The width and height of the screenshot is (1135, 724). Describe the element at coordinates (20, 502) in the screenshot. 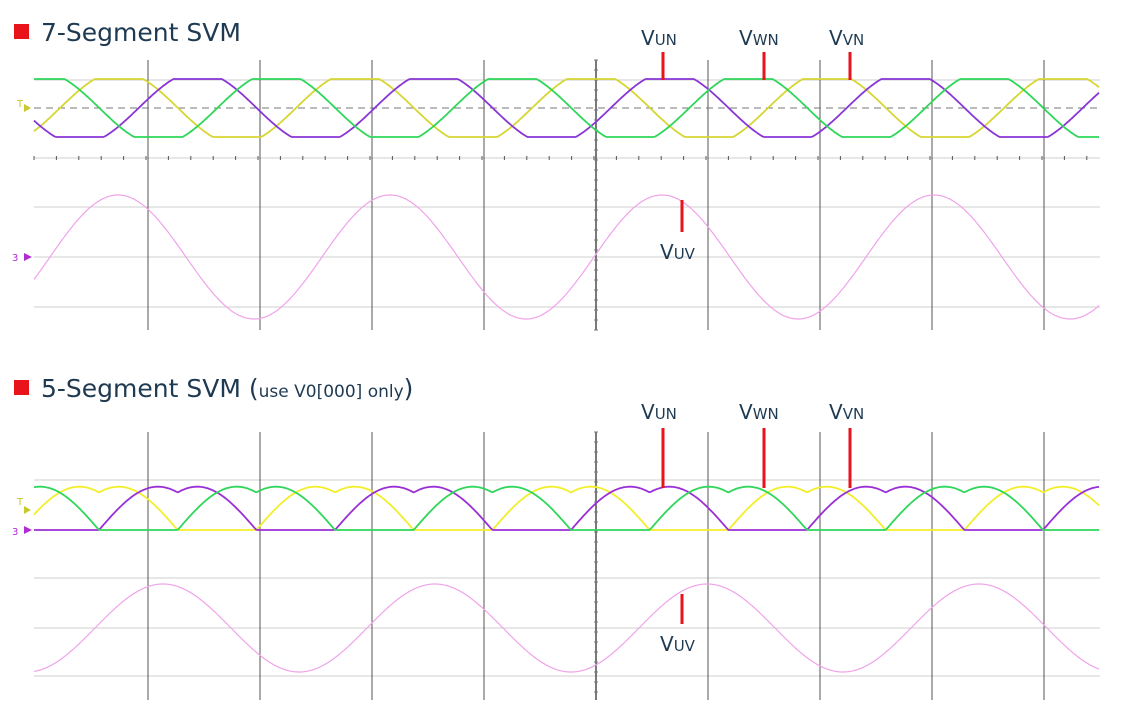

I see `trigger-marker-2: T` at that location.